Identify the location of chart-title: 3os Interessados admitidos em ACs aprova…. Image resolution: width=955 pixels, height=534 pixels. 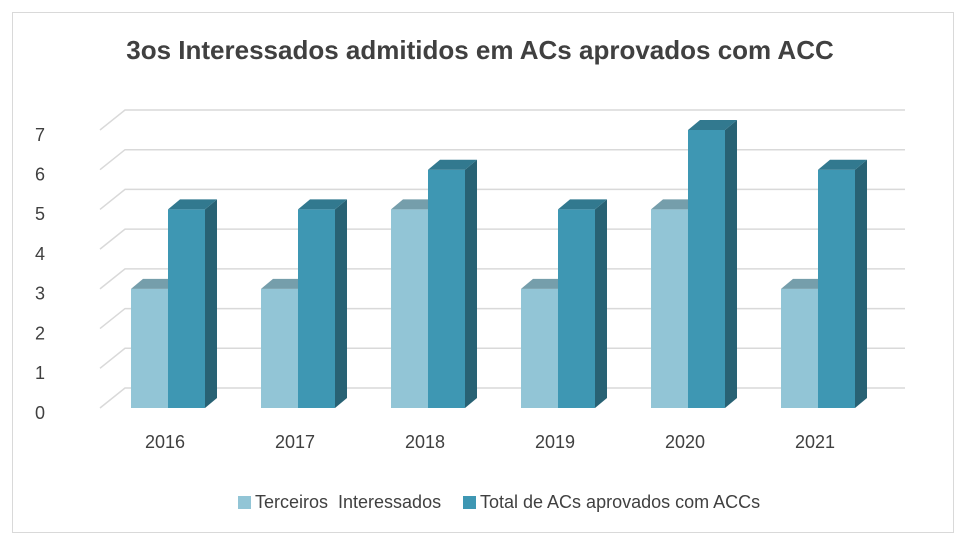
(480, 50).